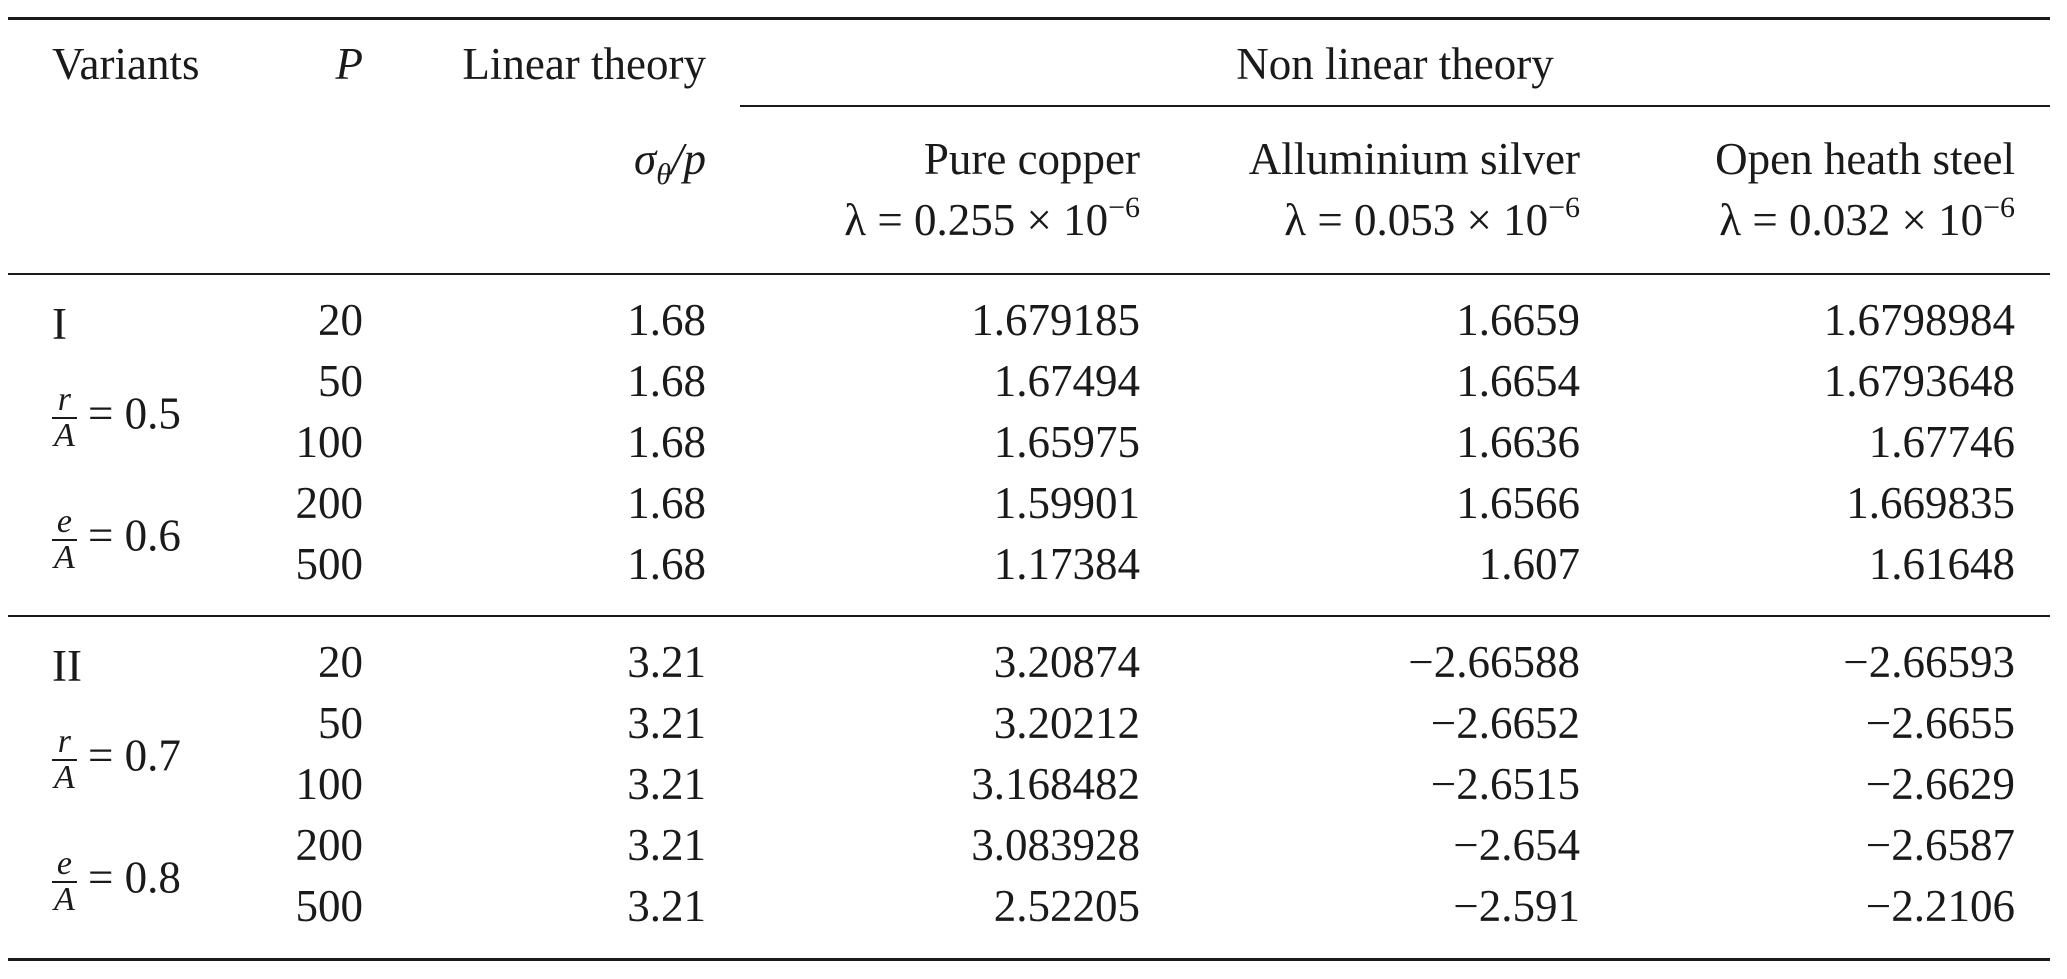  What do you see at coordinates (1930, 503) in the screenshot?
I see `table-cell-steel: 1.669835` at bounding box center [1930, 503].